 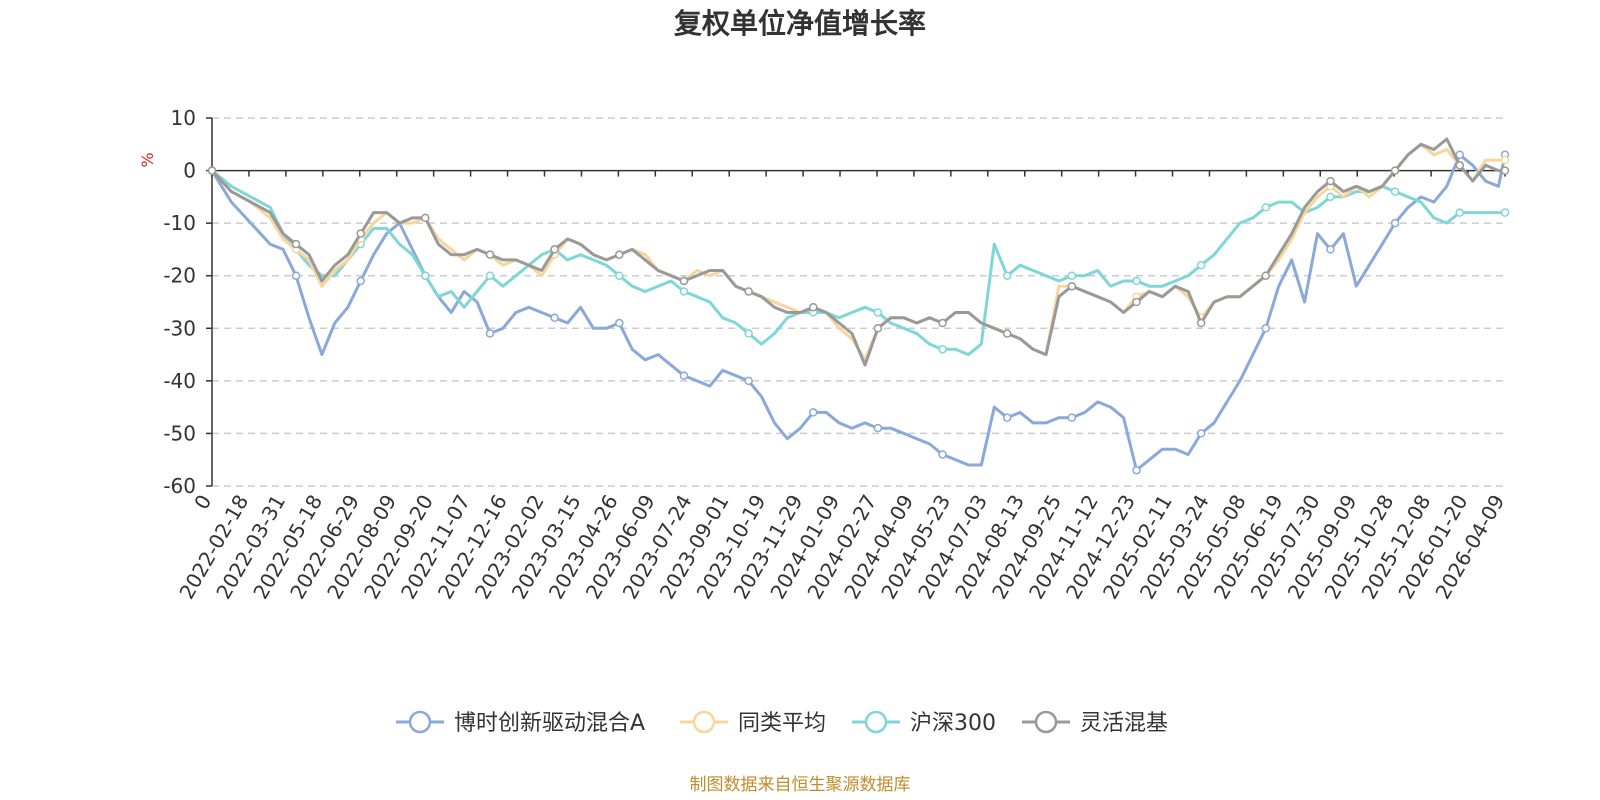 I want to click on y-tick-label: -50, so click(x=179, y=433).